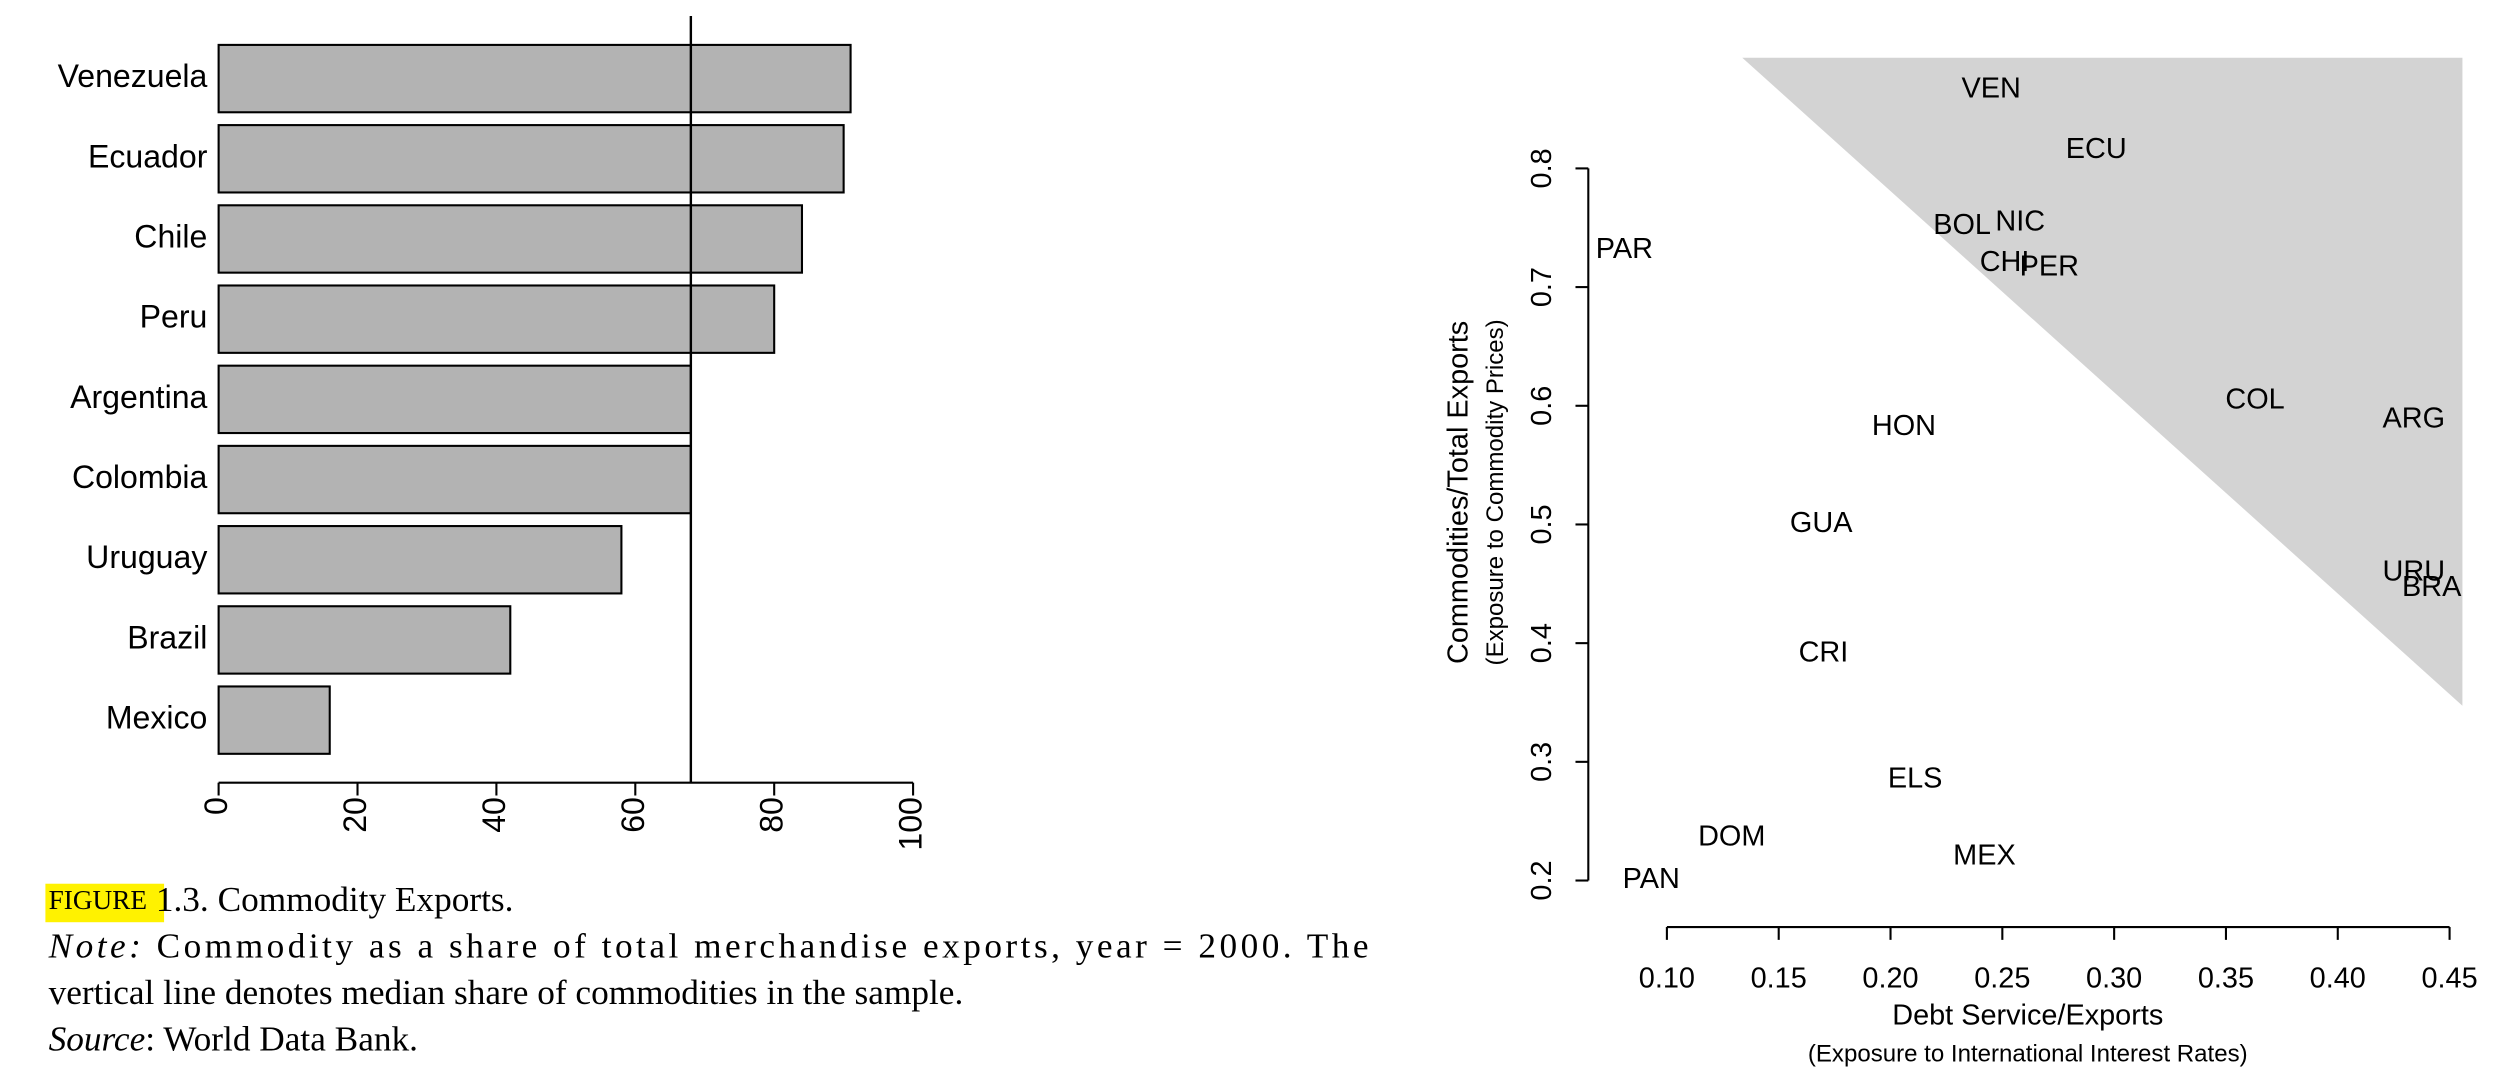 The height and width of the screenshot is (1081, 2503). I want to click on x-axis-title: Debt Service/Exports, so click(2027, 1015).